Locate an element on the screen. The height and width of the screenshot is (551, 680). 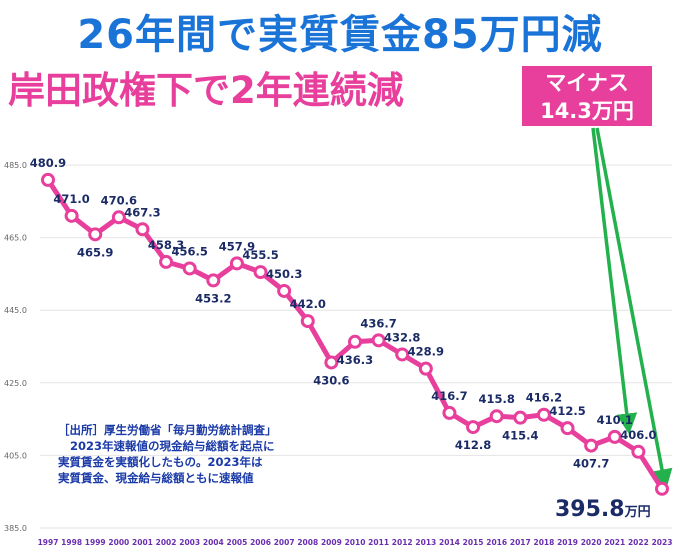
data-label: 415.4 is located at coordinates (520, 436).